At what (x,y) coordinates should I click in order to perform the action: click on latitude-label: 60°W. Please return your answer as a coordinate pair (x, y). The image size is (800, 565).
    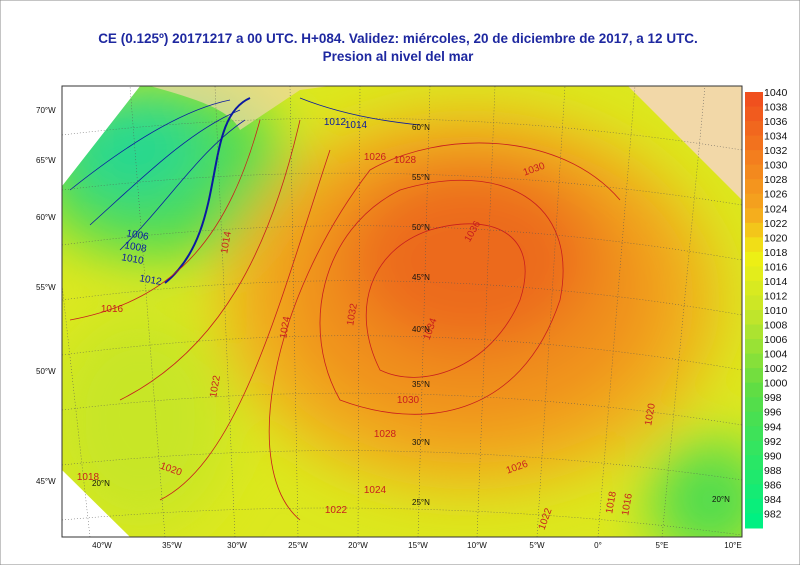
    Looking at the image, I should click on (46, 217).